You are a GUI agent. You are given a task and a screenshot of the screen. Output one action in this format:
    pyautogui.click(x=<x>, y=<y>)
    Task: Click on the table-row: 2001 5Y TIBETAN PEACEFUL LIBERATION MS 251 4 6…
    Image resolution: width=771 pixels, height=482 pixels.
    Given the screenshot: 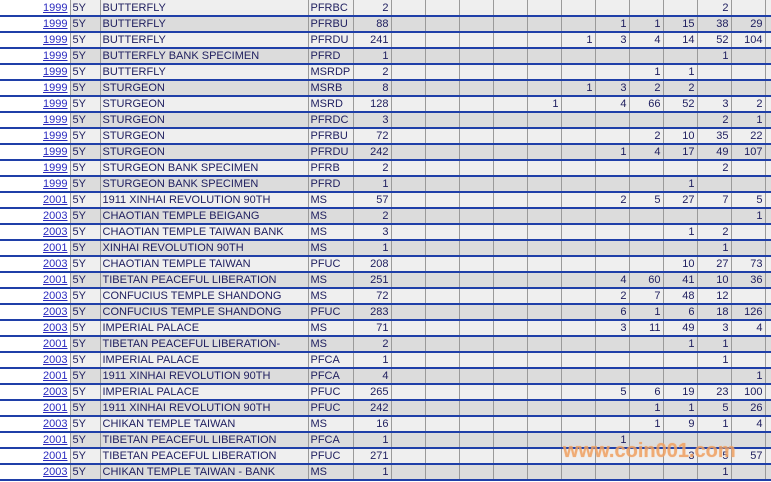 What is the action you would take?
    pyautogui.click(x=385, y=280)
    